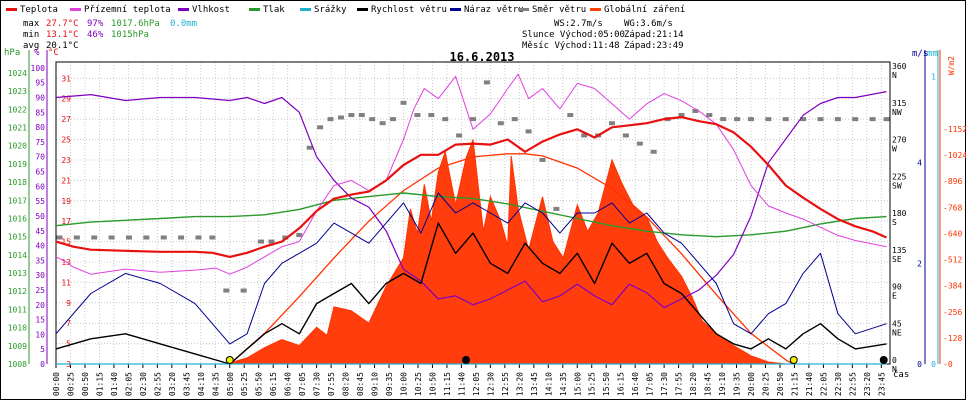 This screenshot has width=966, height=400. What do you see at coordinates (68, 303) in the screenshot?
I see `axis-temp-tick: 9` at bounding box center [68, 303].